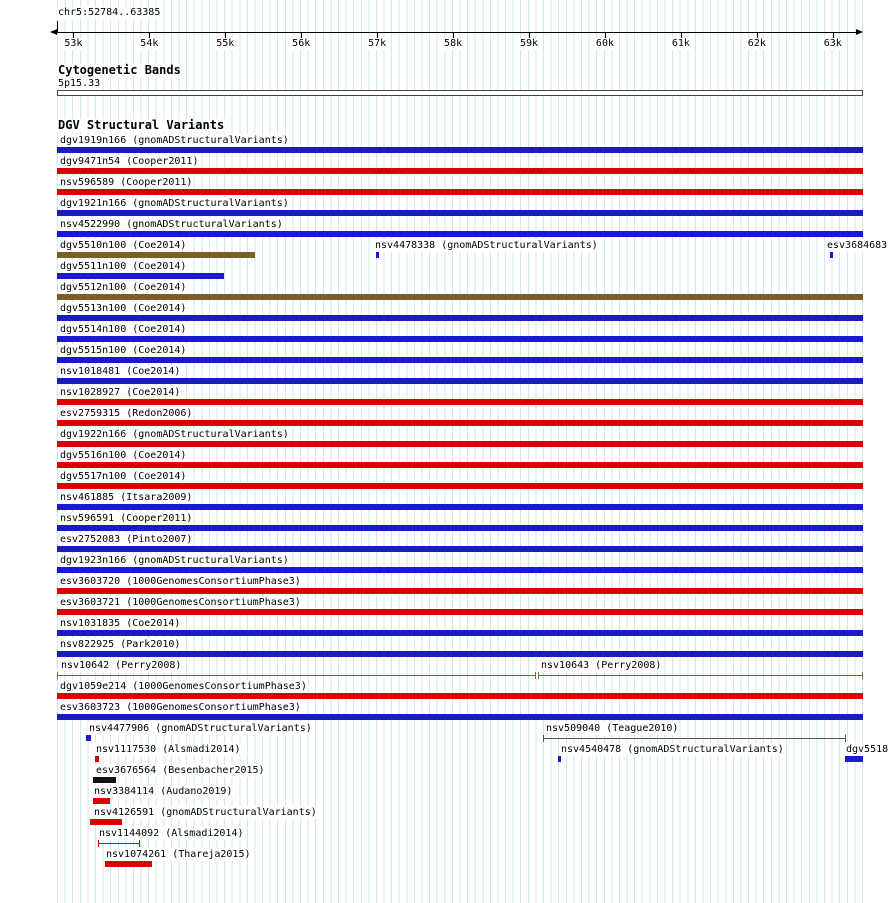 Image resolution: width=890 pixels, height=903 pixels. What do you see at coordinates (486, 245) in the screenshot?
I see `variant-label: nsv4478338 (gnomADStructuralVariants)` at bounding box center [486, 245].